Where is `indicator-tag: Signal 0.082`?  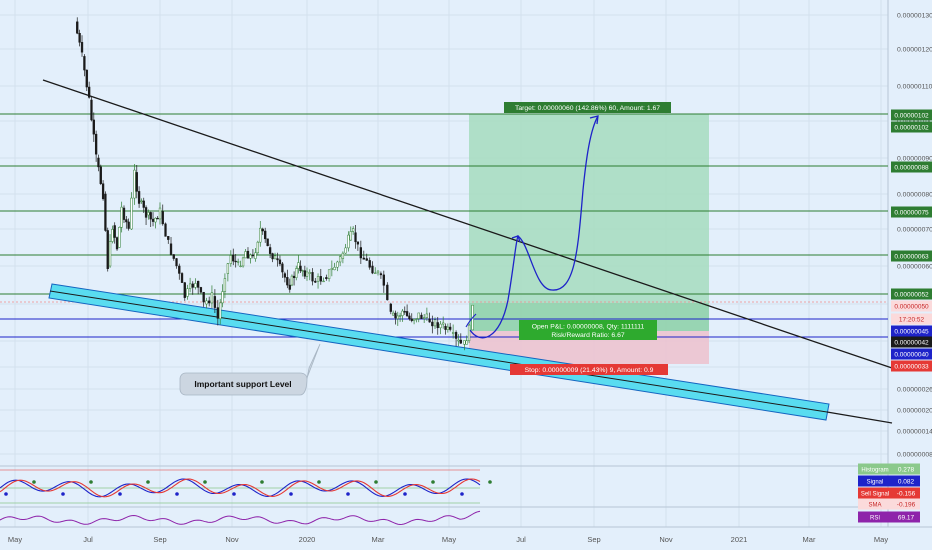 indicator-tag: Signal 0.082 is located at coordinates (889, 481).